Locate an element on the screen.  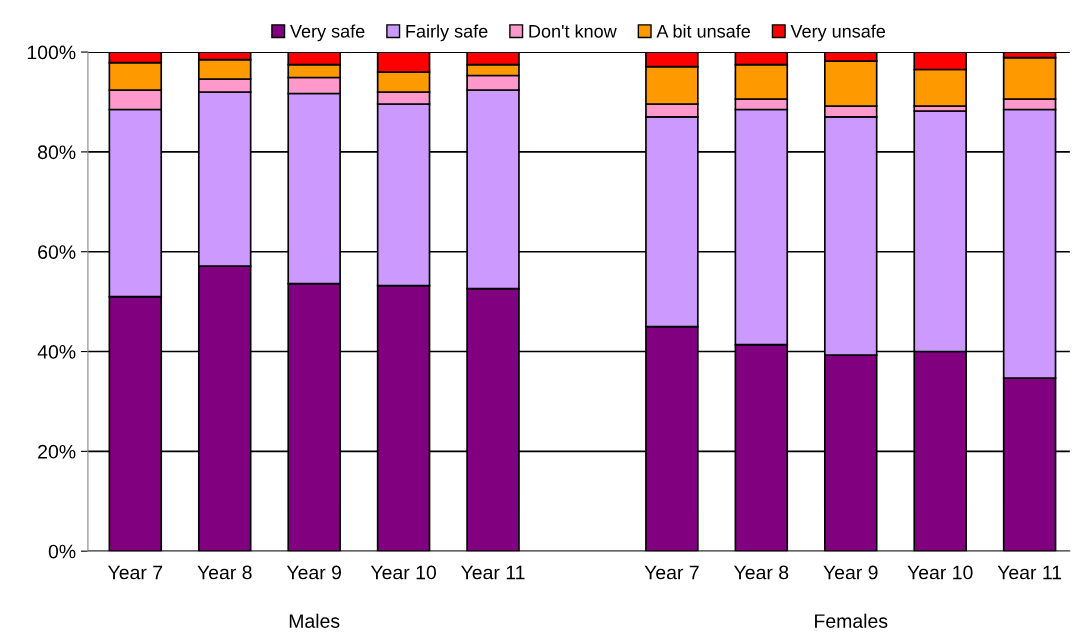
legend-label: A bit unsafe is located at coordinates (703, 31).